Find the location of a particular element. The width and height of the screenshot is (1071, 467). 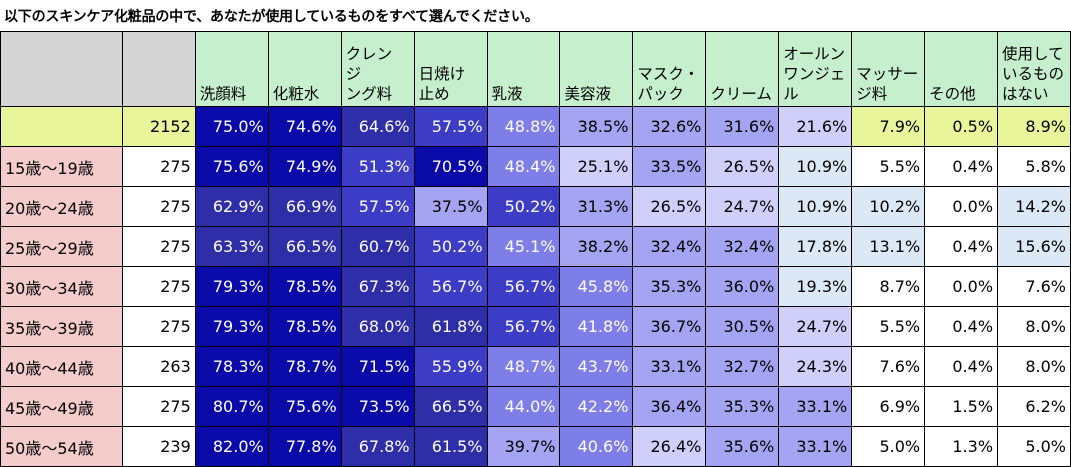

value-cell: 19.3% is located at coordinates (815, 286).